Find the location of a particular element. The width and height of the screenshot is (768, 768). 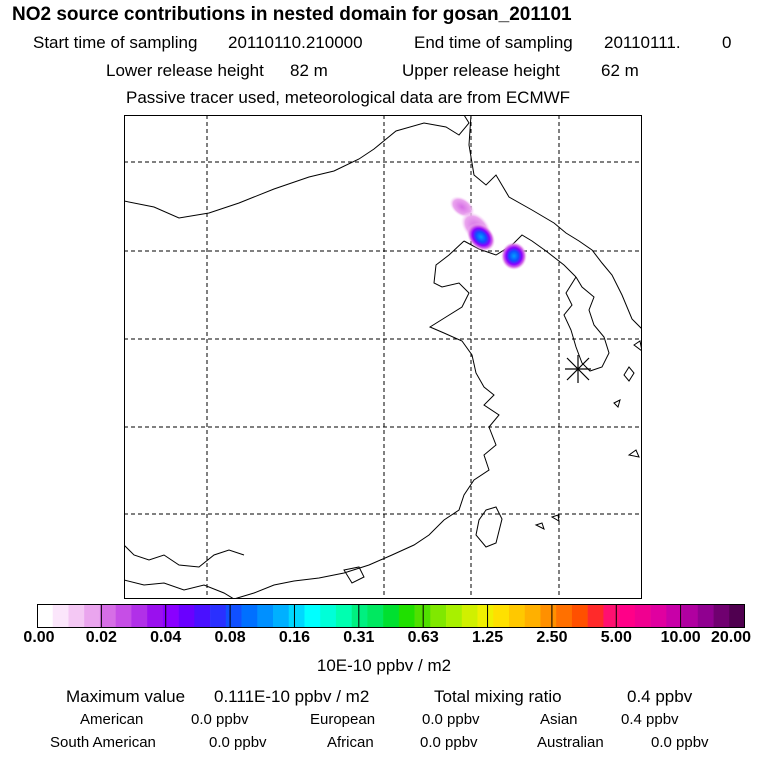

region-value: 0.4 ppbv is located at coordinates (650, 719).